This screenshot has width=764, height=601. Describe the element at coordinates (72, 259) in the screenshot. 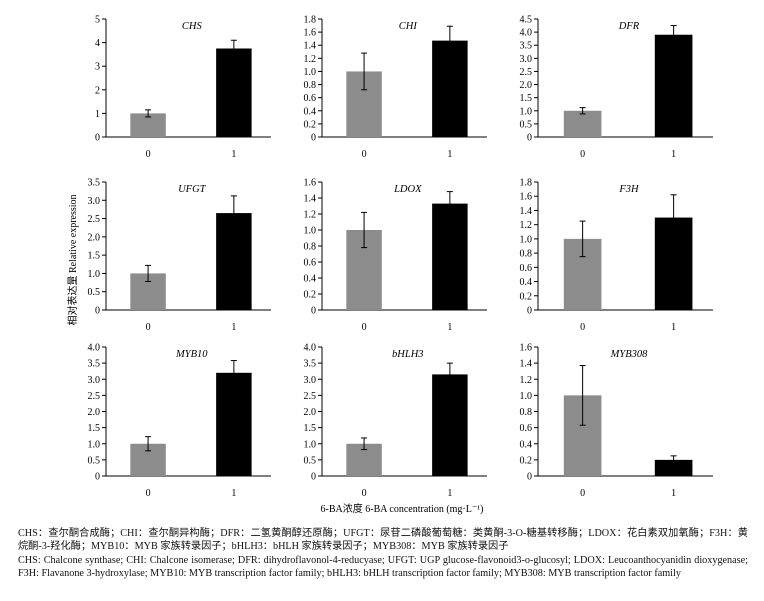

I see `y-axis-label: 相对表达量 Relative expression` at that location.